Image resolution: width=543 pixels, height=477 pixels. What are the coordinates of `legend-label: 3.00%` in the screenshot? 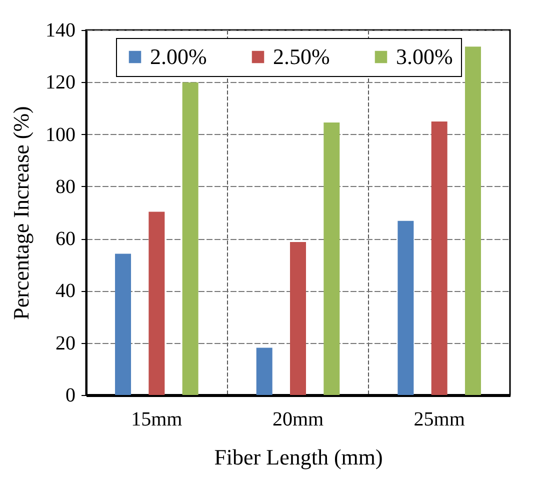 It's located at (424, 56).